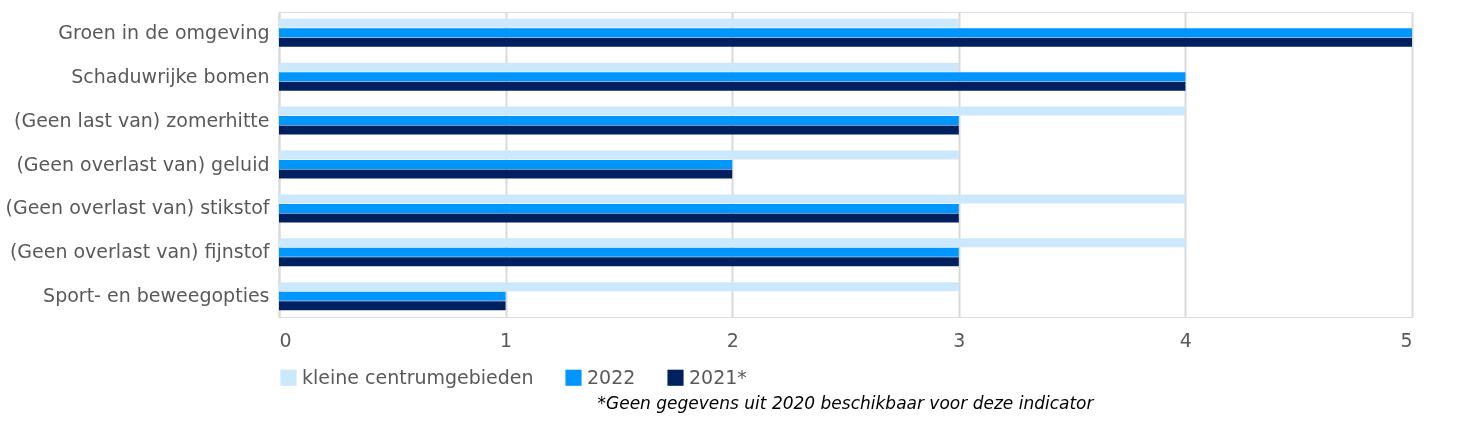 This screenshot has width=1457, height=441. What do you see at coordinates (1185, 339) in the screenshot?
I see `x-tick-label: 4` at bounding box center [1185, 339].